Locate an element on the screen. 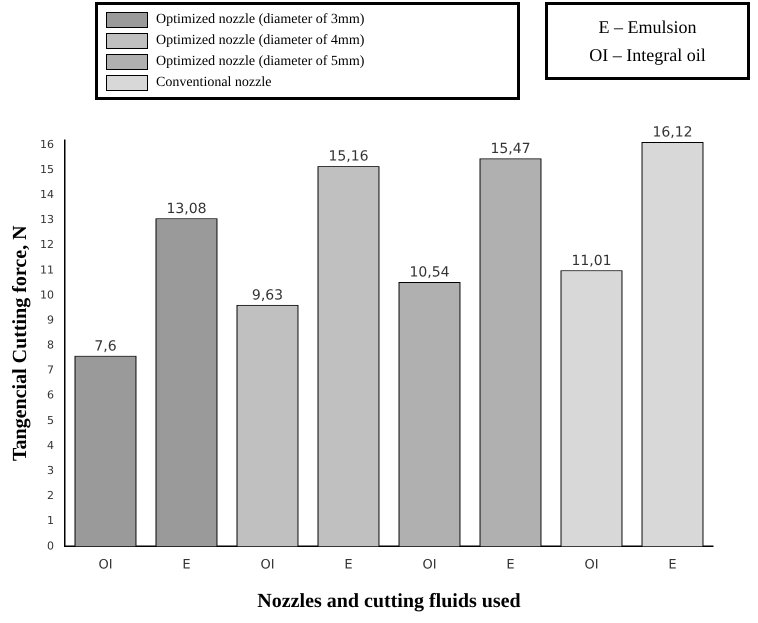 This screenshot has width=758, height=623. x-axis-title: Nozzles and cutting fluids used is located at coordinates (389, 601).